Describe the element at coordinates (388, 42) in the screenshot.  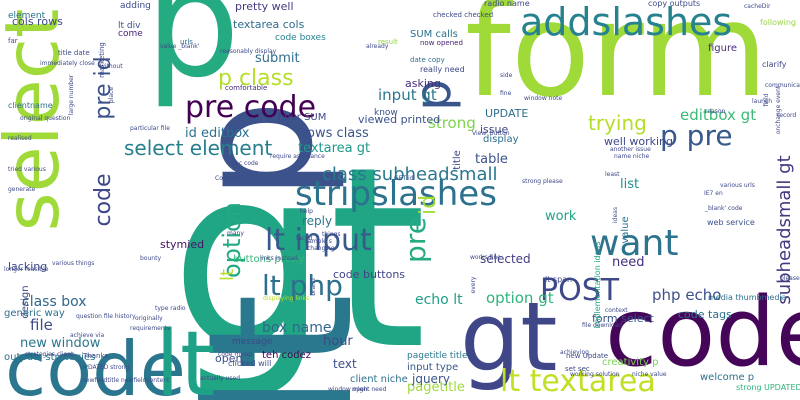
I see `word-cloud-word: result` at that location.